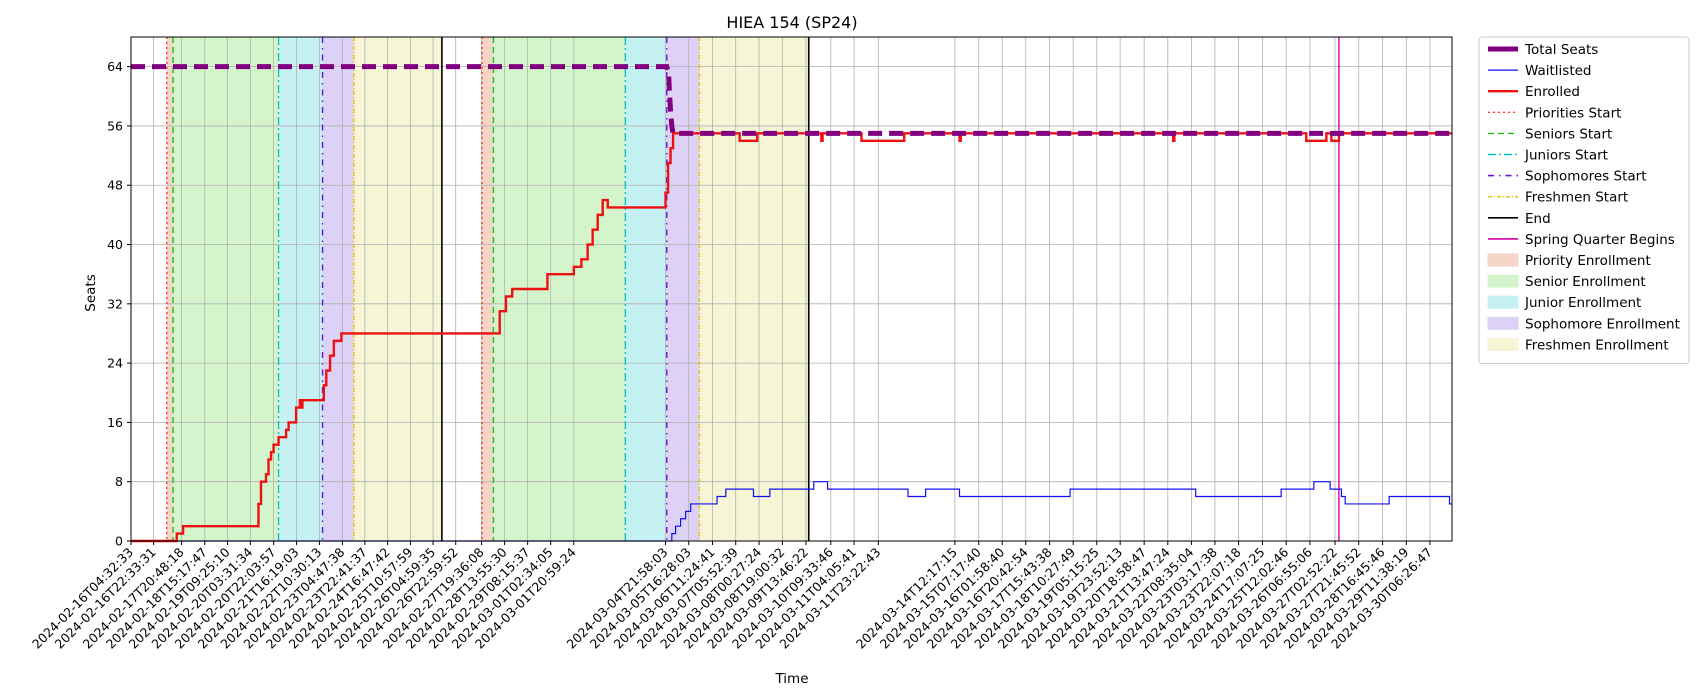  I want to click on legend-label-enrolled: Enrolled, so click(1552, 92).